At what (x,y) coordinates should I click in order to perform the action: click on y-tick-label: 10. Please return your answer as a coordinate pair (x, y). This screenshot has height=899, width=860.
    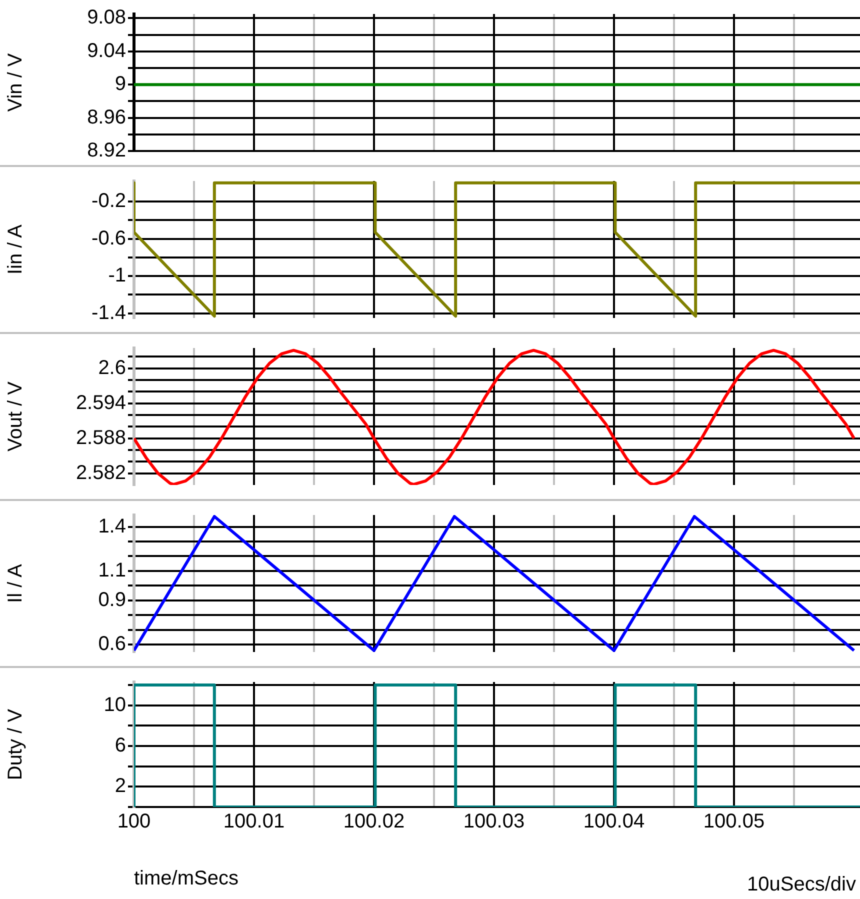
    Looking at the image, I should click on (115, 705).